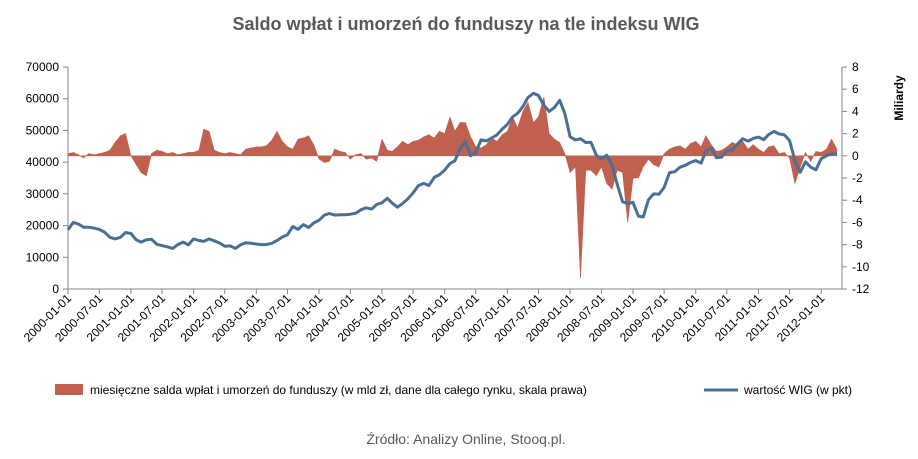  Describe the element at coordinates (857, 178) in the screenshot. I see `right-tick-label: -2` at that location.